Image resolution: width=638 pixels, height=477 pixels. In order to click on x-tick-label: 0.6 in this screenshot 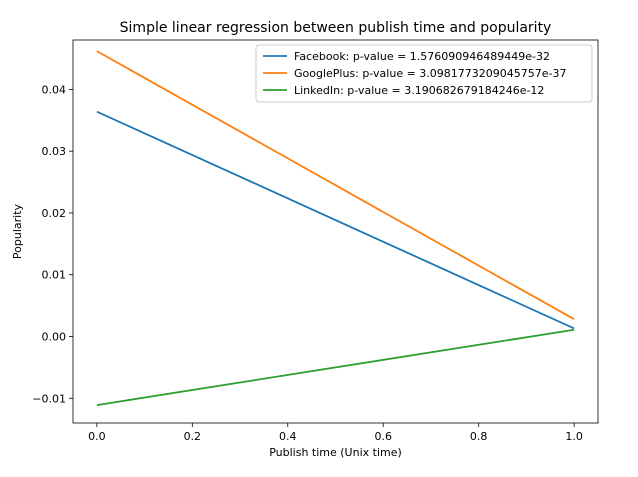, I will do `click(383, 436)`.